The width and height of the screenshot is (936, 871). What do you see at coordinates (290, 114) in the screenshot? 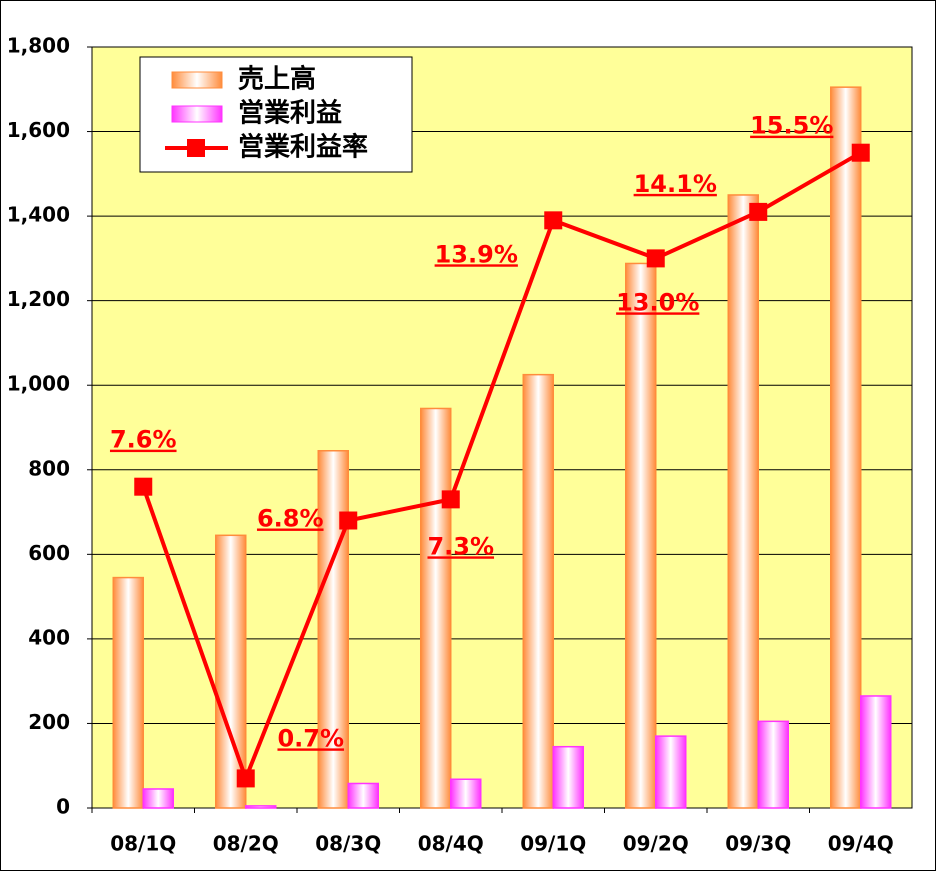
I see `legend-label: 営業利益` at bounding box center [290, 114].